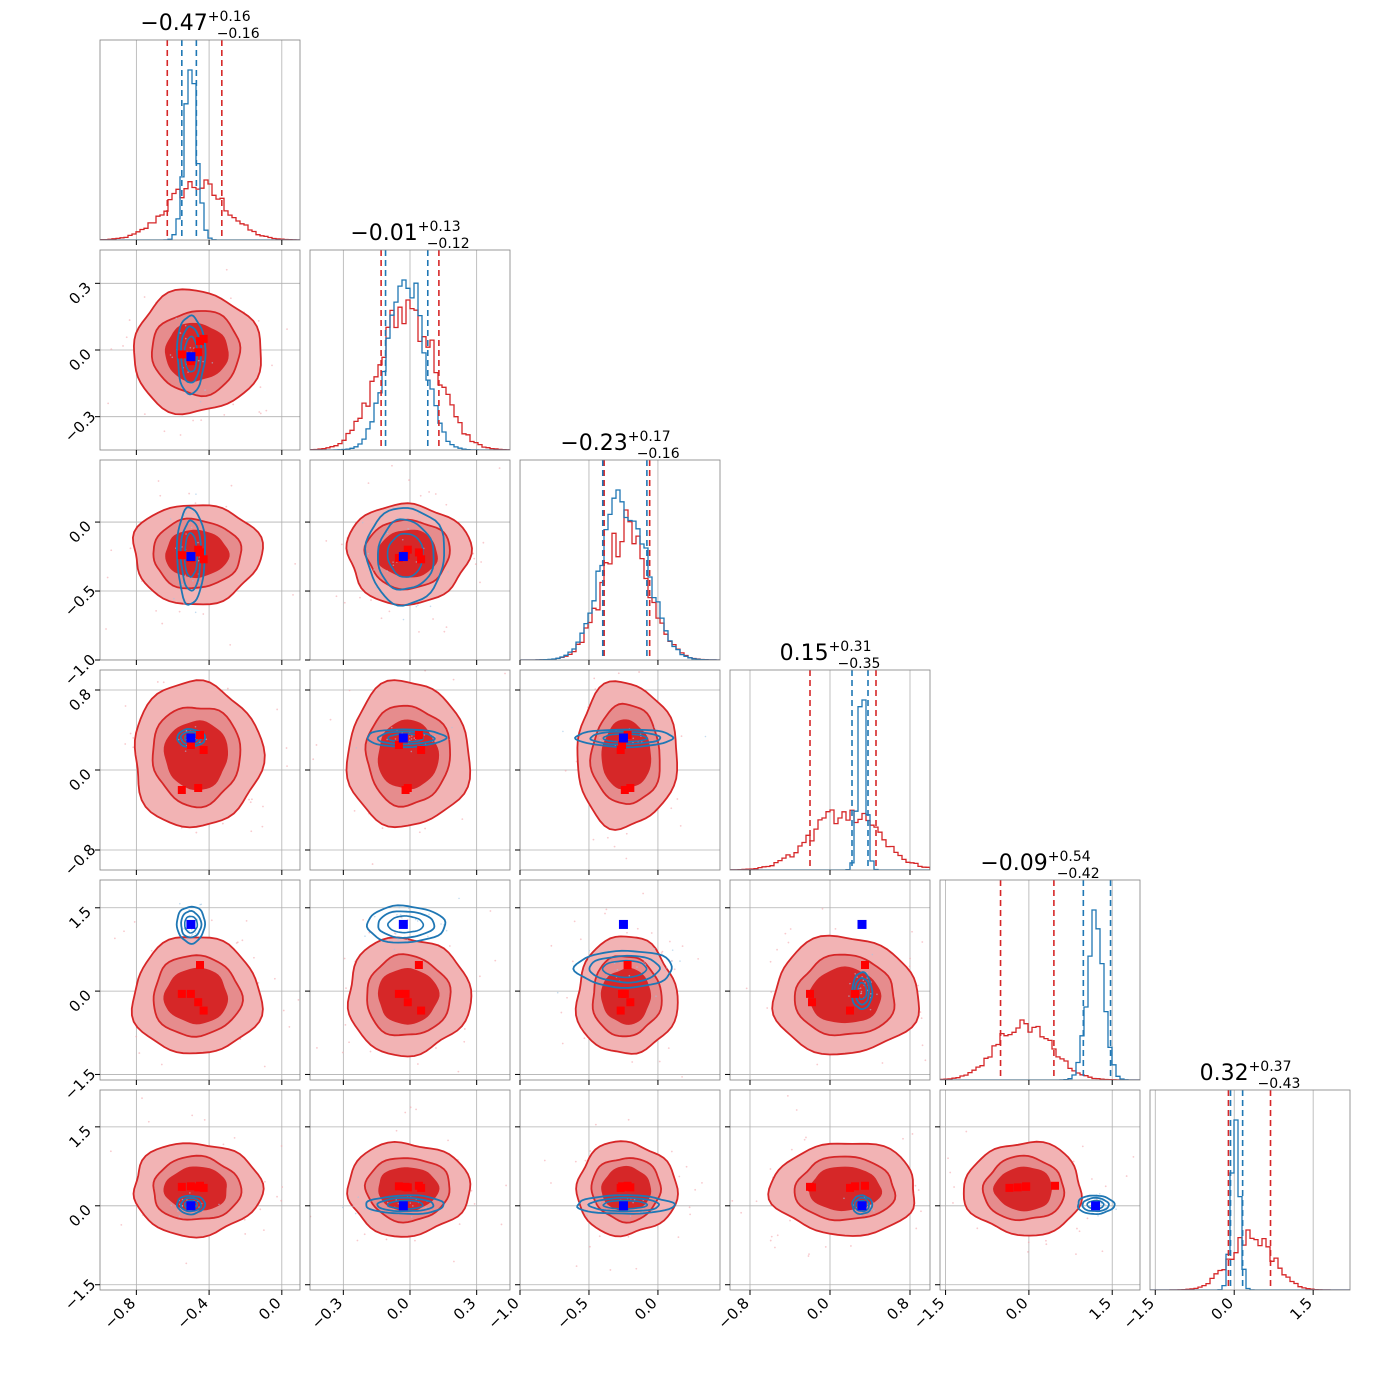  I want to click on y-tick-label: −1.0, so click(80, 670).